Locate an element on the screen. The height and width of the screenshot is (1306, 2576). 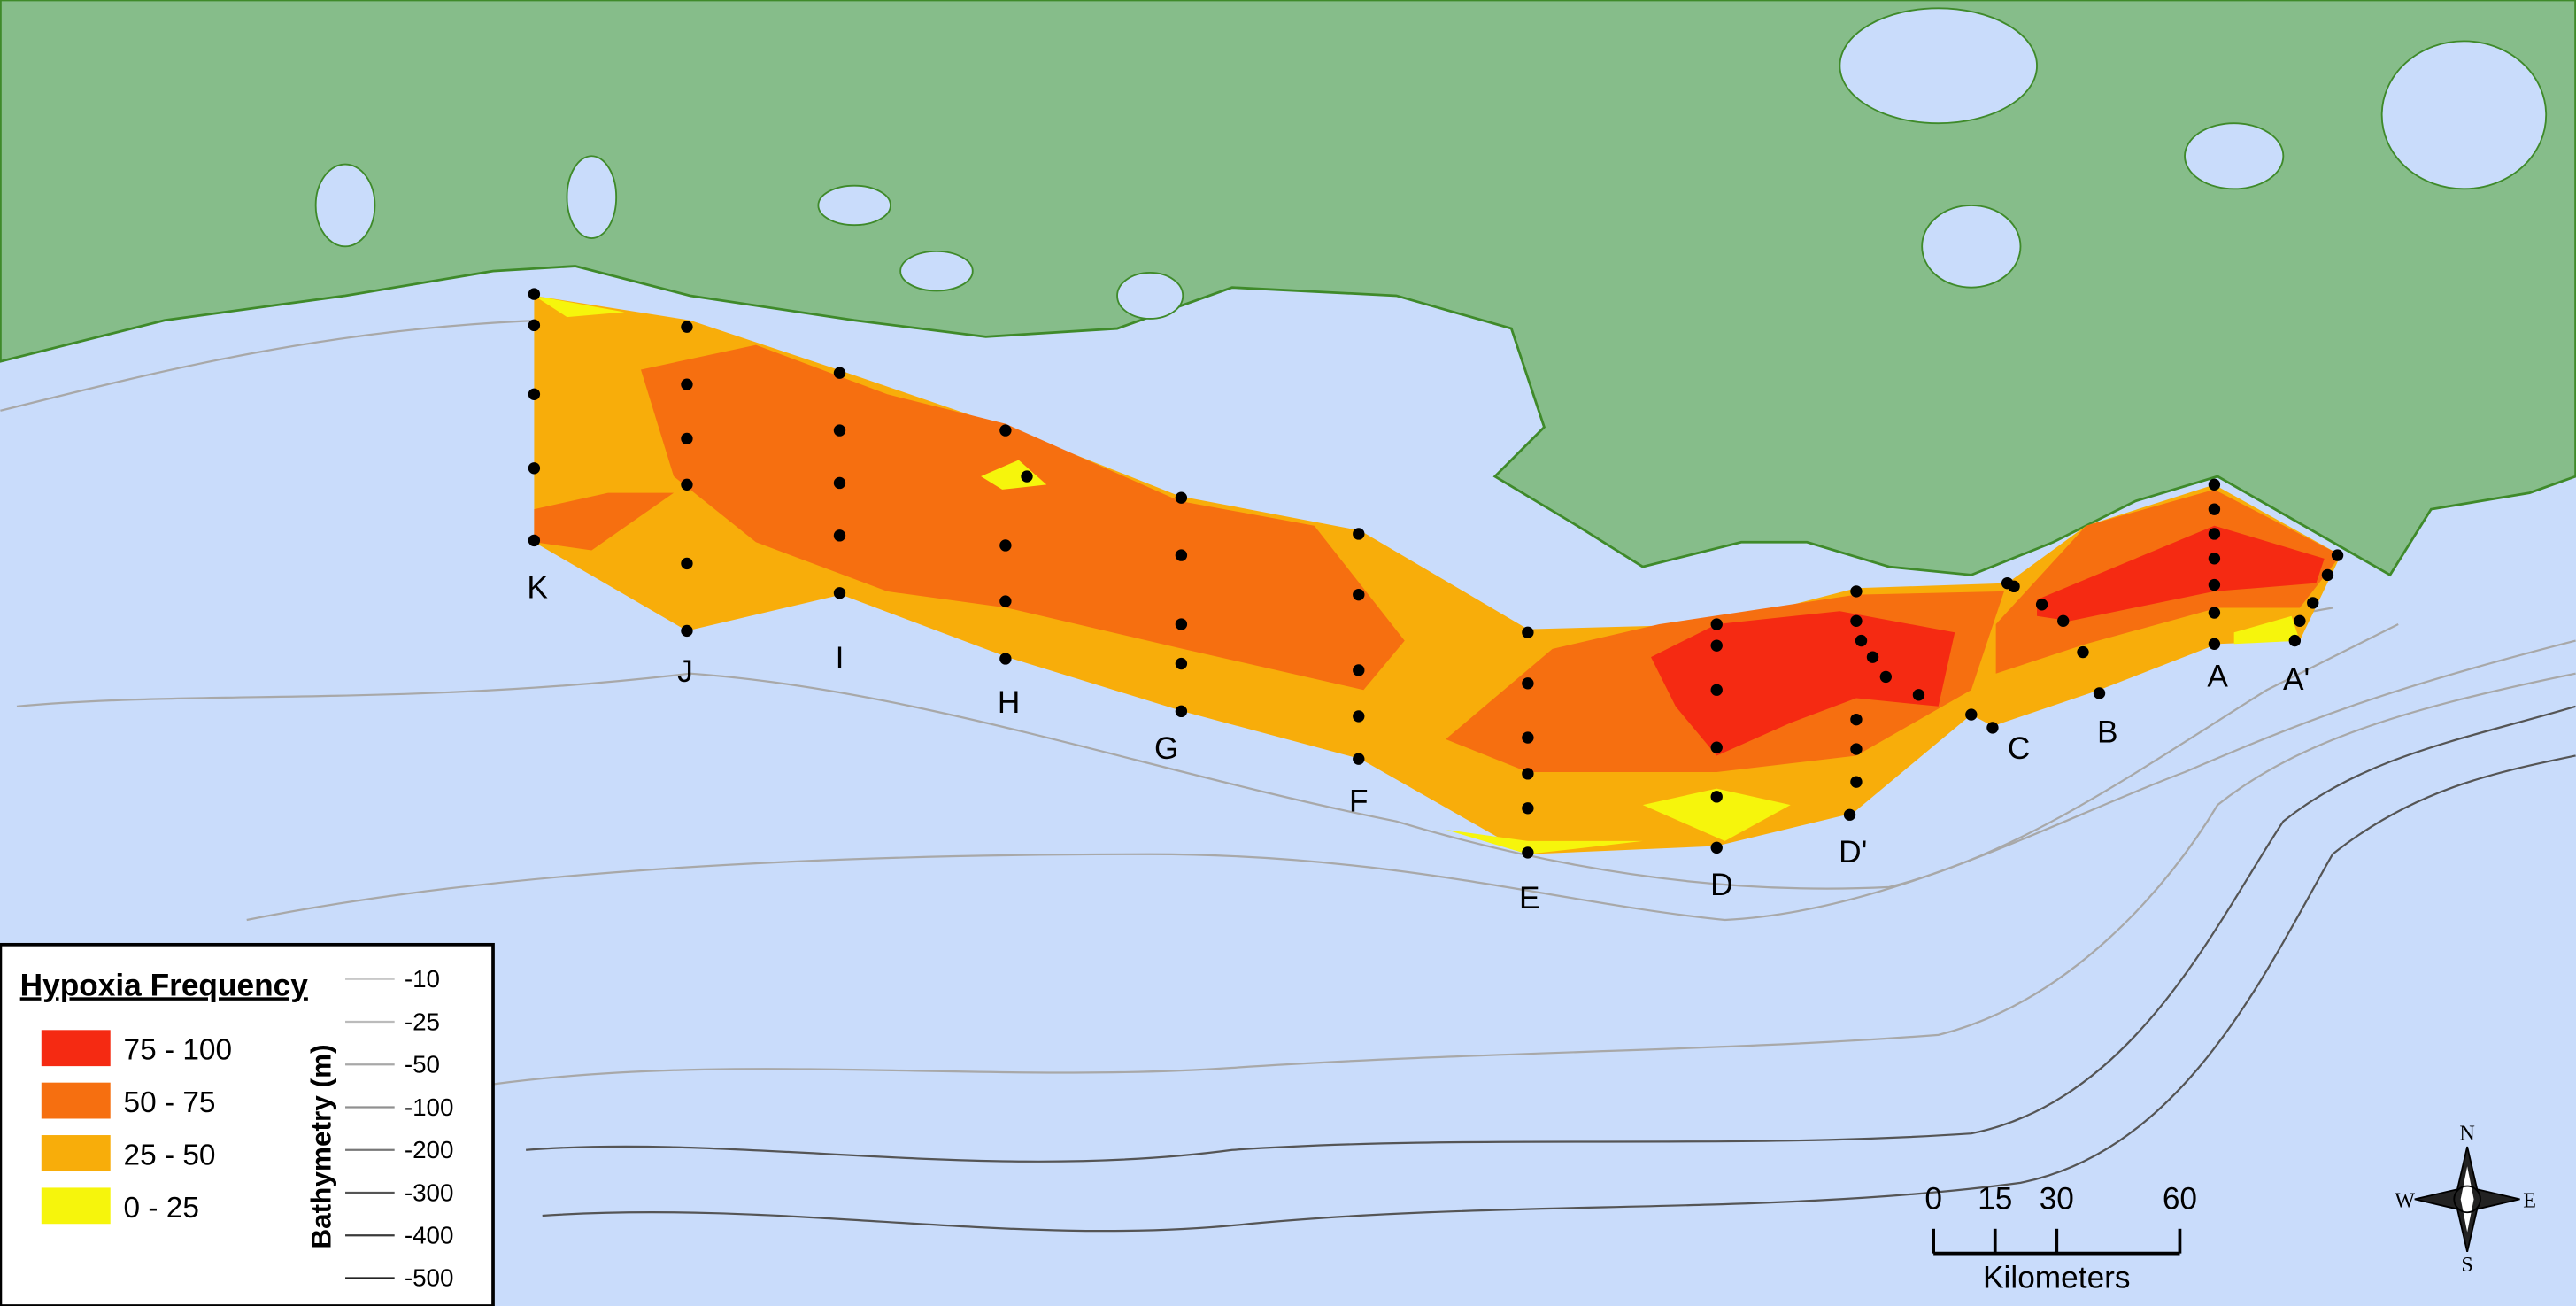
compass-n: N is located at coordinates (2466, 1134).